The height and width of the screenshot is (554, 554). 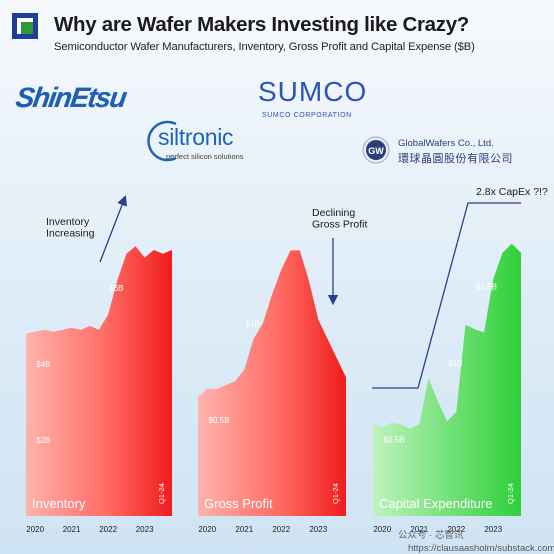 I want to click on inventory-annotation: Inventory Increasing, so click(x=70, y=228).